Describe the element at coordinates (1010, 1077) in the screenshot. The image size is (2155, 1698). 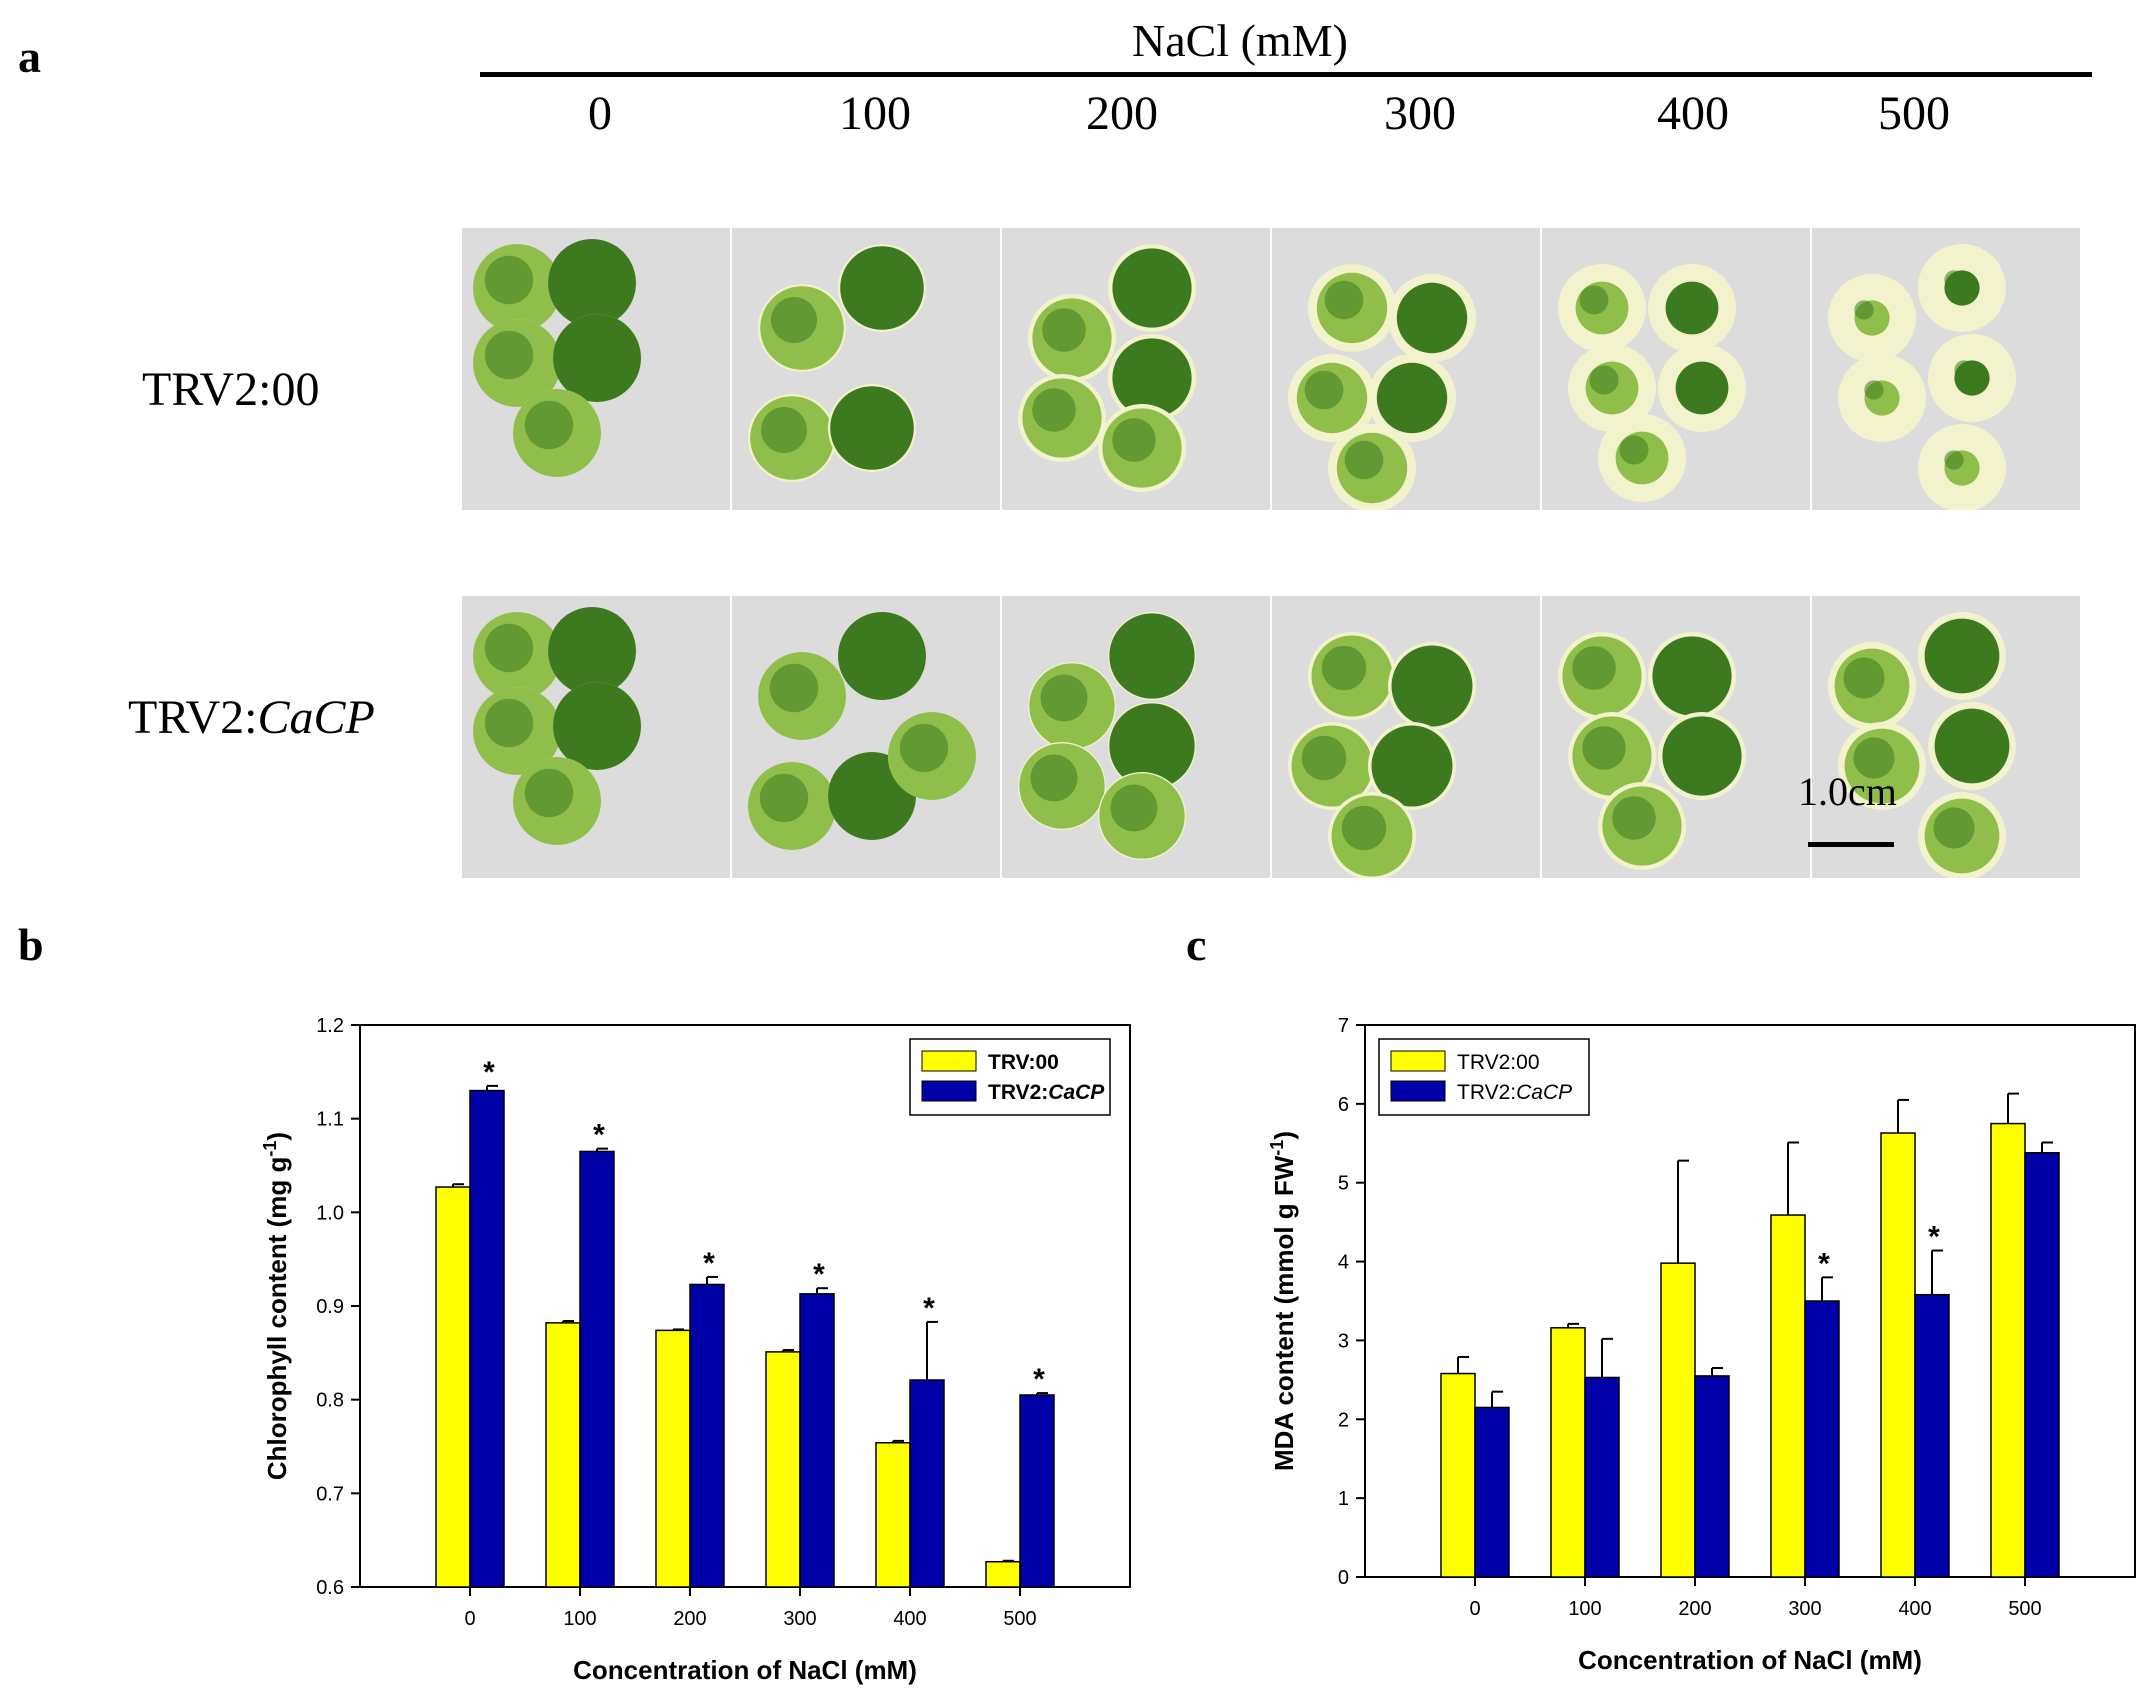
I see `legend: TRV:00 TRV2:CaCP` at that location.